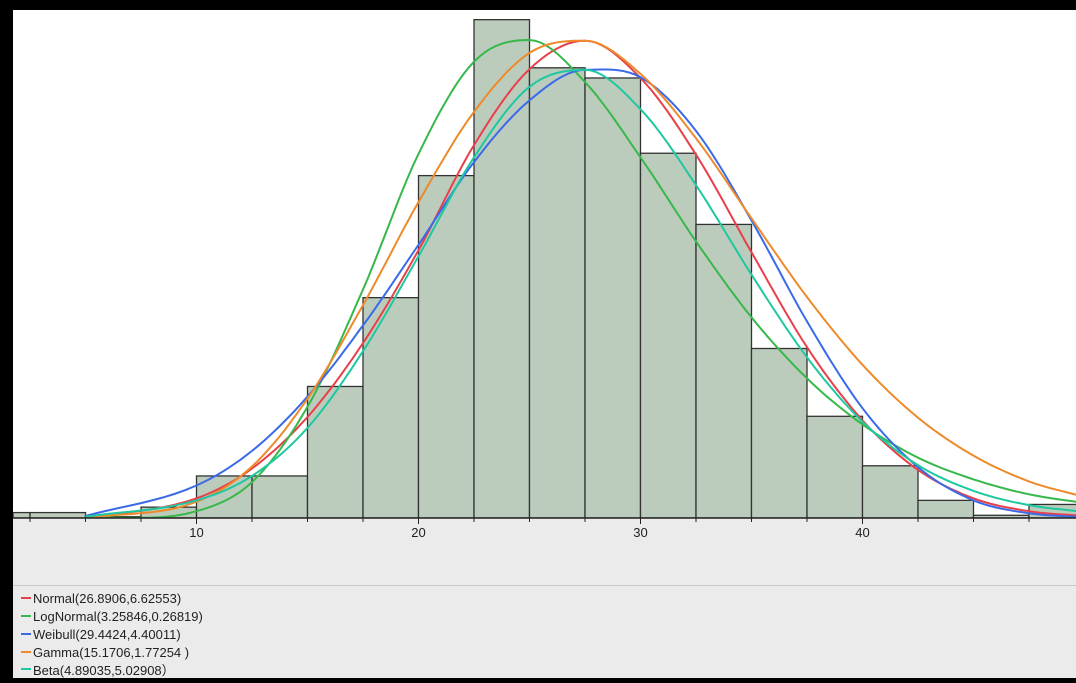 The image size is (1076, 683). What do you see at coordinates (544, 551) in the screenshot?
I see `x-axis-panel` at bounding box center [544, 551].